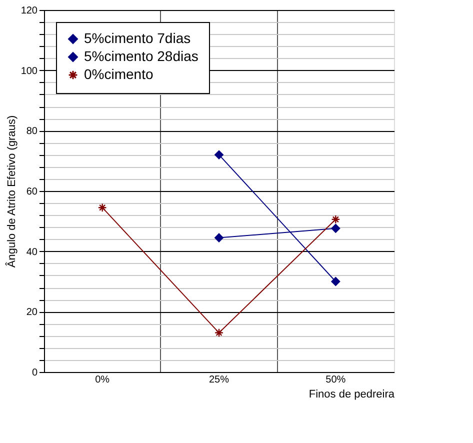  Describe the element at coordinates (119, 74) in the screenshot. I see `legend-label: 0%cimento` at that location.